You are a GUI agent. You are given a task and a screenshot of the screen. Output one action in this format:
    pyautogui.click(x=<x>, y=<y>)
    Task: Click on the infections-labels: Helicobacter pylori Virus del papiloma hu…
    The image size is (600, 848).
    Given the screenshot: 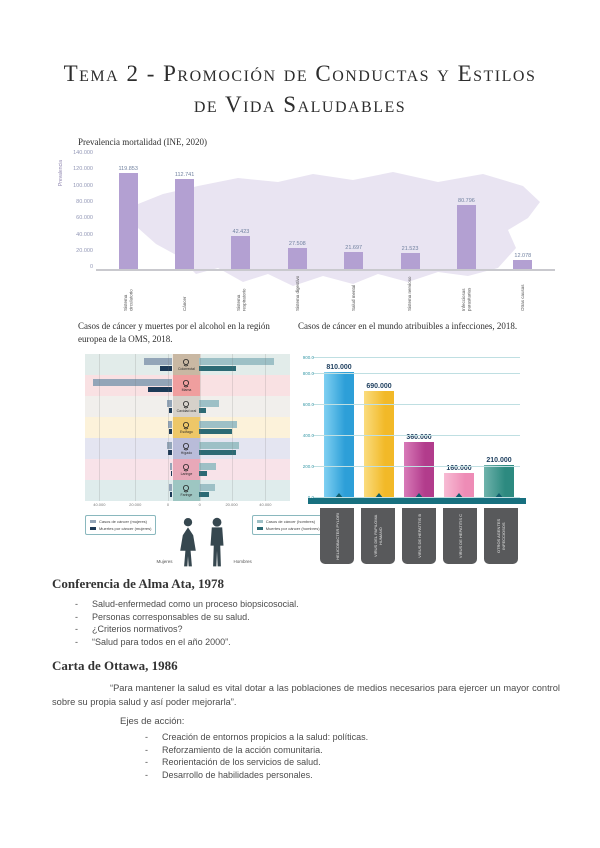 What is the action you would take?
    pyautogui.click(x=419, y=536)
    